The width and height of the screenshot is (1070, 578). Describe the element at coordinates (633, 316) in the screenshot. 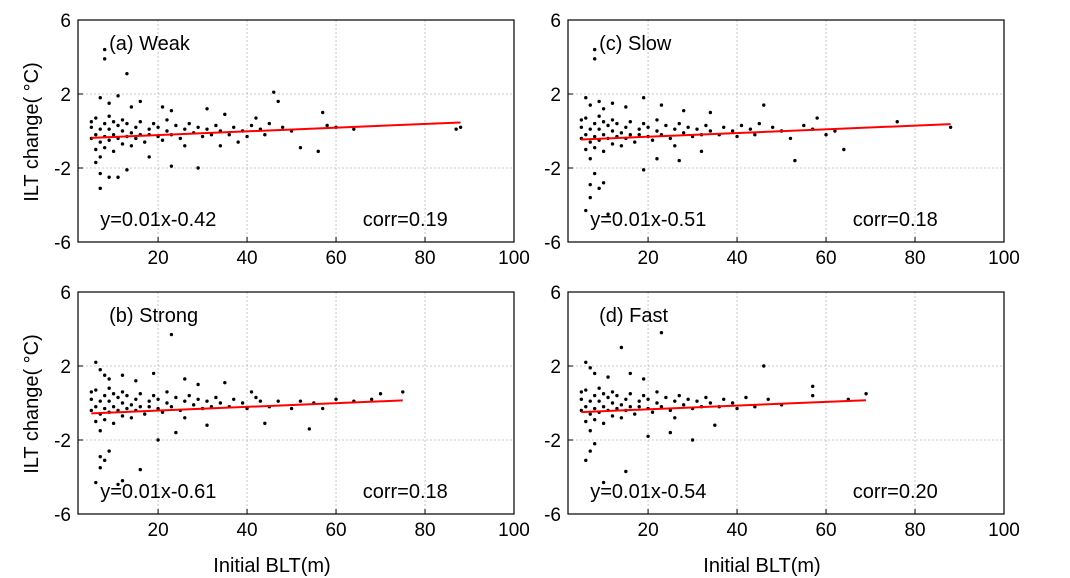

I see `panel-title: (d) Fast` at that location.